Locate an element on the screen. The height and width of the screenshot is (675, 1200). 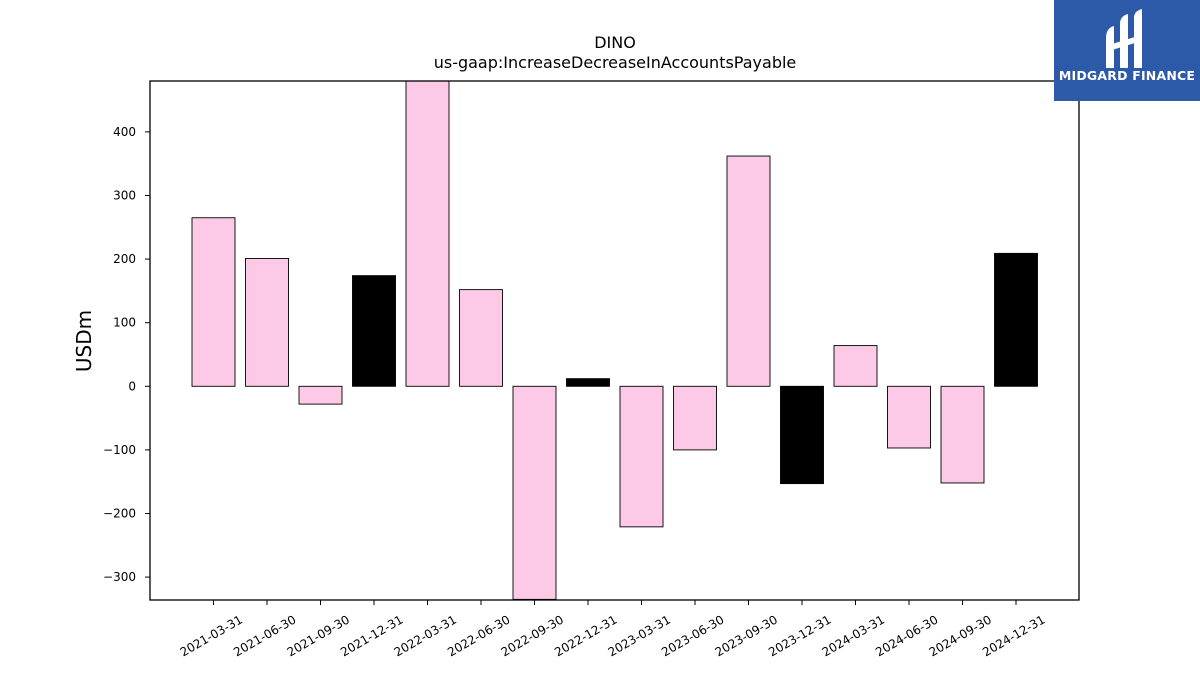
y-tick-label: −200 is located at coordinates (119, 514).